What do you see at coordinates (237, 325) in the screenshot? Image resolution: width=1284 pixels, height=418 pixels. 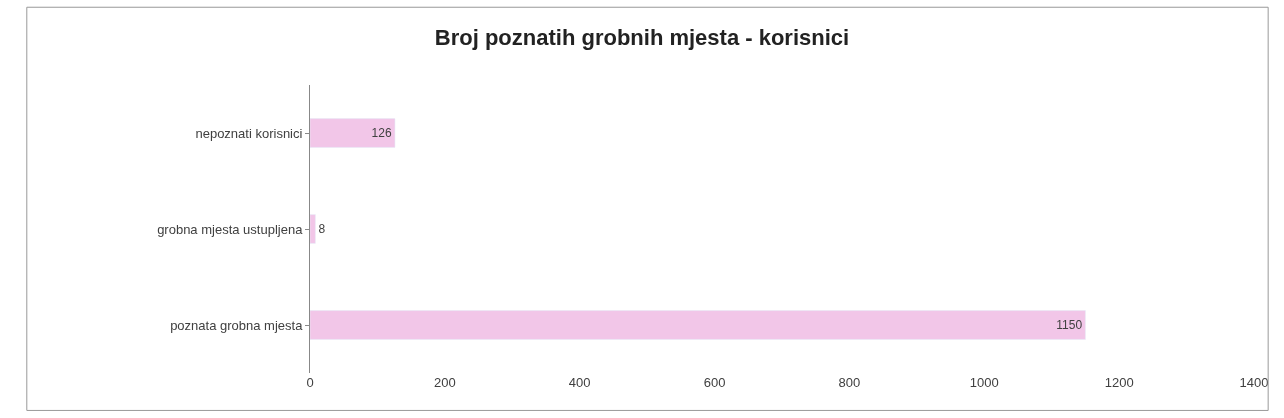 I see `y-tick-label: poznata grobna mjesta` at bounding box center [237, 325].